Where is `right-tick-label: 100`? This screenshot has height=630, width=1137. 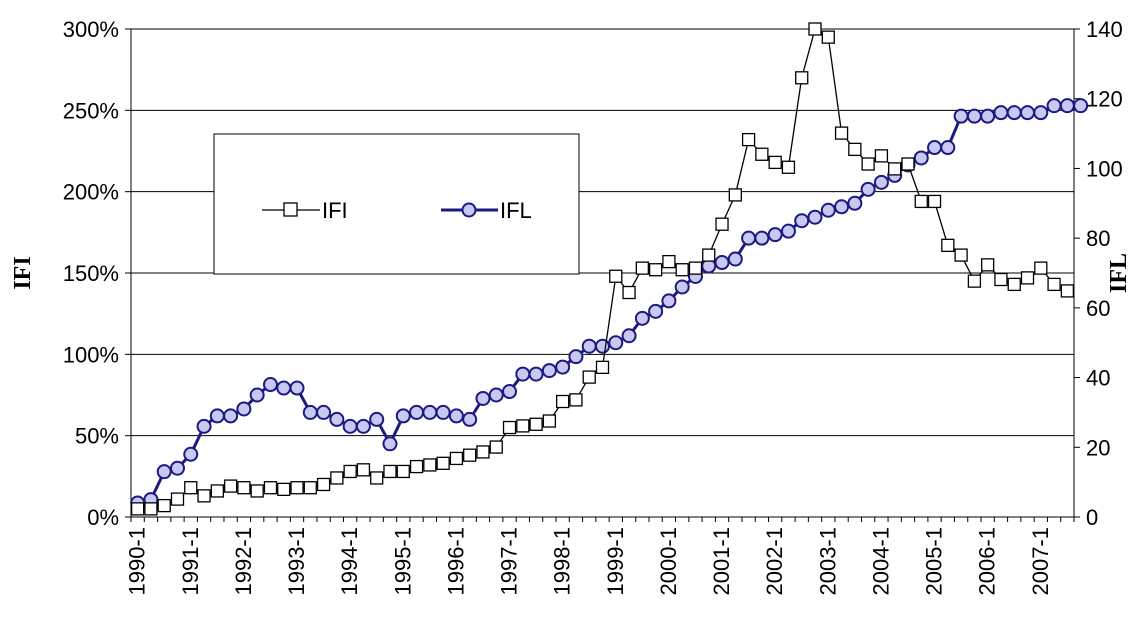
right-tick-label: 100 is located at coordinates (1104, 168).